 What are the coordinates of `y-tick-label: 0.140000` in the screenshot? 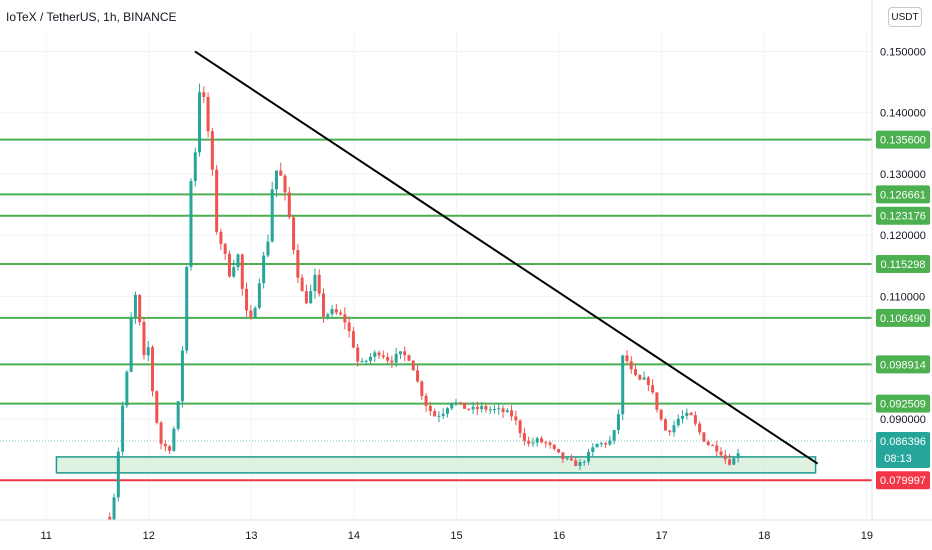 It's located at (903, 114).